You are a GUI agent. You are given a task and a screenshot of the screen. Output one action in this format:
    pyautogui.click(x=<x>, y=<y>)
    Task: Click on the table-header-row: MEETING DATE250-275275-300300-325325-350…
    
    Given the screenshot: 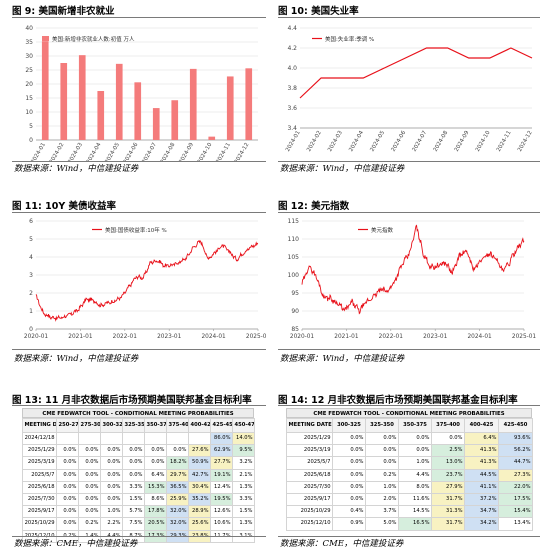 What is the action you would take?
    pyautogui.click(x=138, y=425)
    